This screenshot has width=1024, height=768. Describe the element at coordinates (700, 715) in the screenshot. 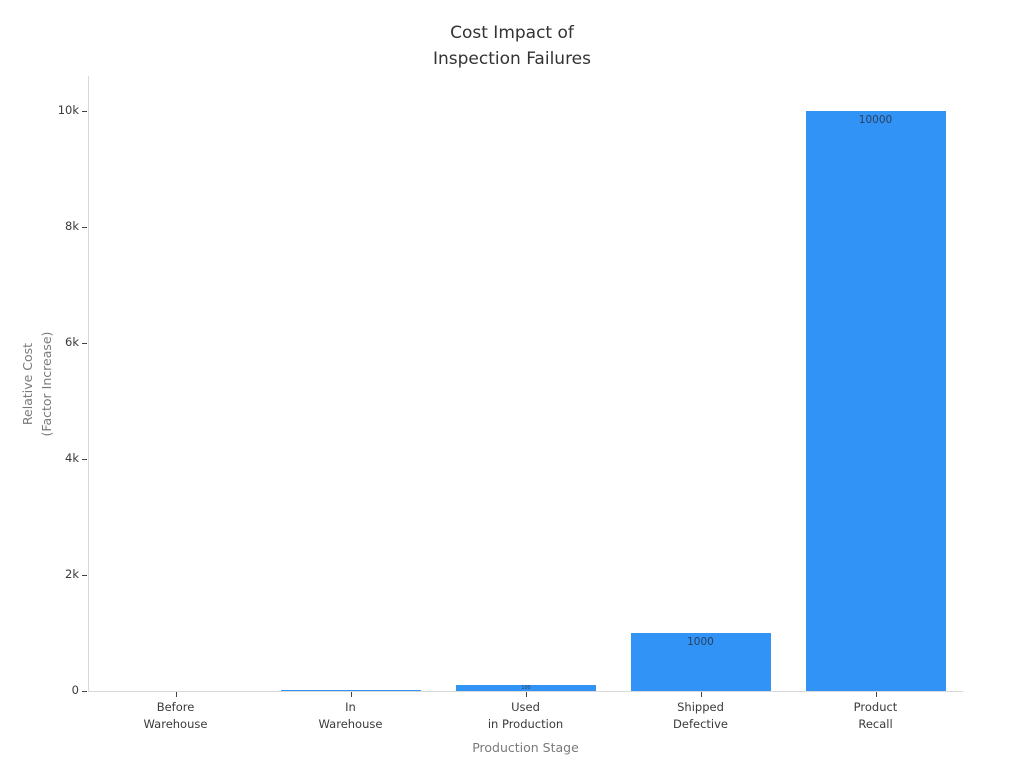

I see `x-tick-label-shipped-defective: Shipped Defective` at that location.